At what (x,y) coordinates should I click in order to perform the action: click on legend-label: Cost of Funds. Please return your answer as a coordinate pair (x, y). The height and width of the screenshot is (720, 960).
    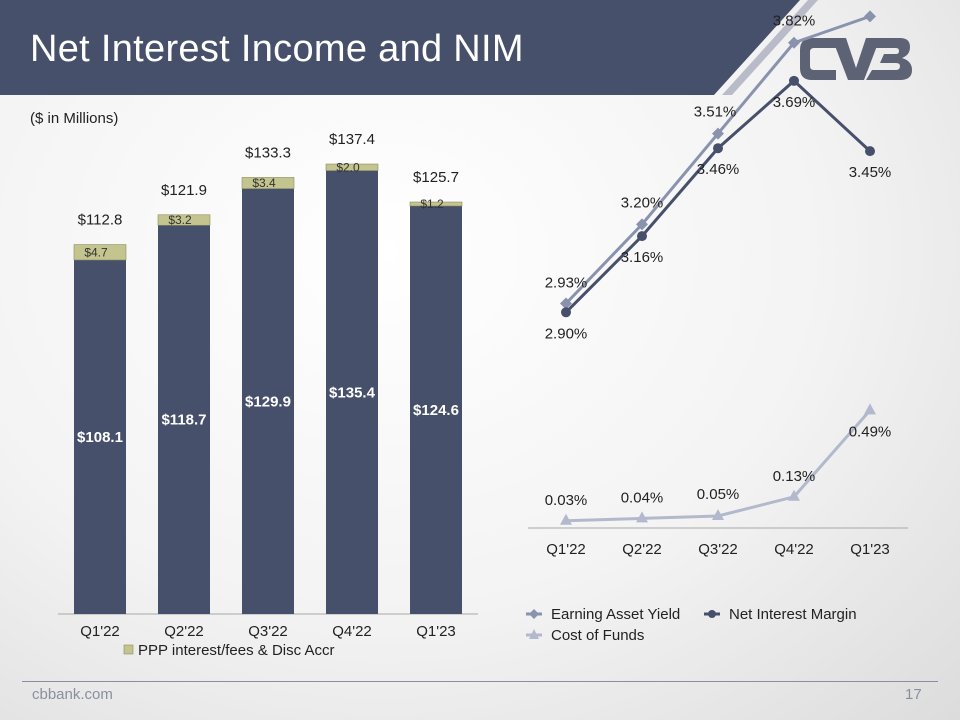
    Looking at the image, I should click on (597, 635).